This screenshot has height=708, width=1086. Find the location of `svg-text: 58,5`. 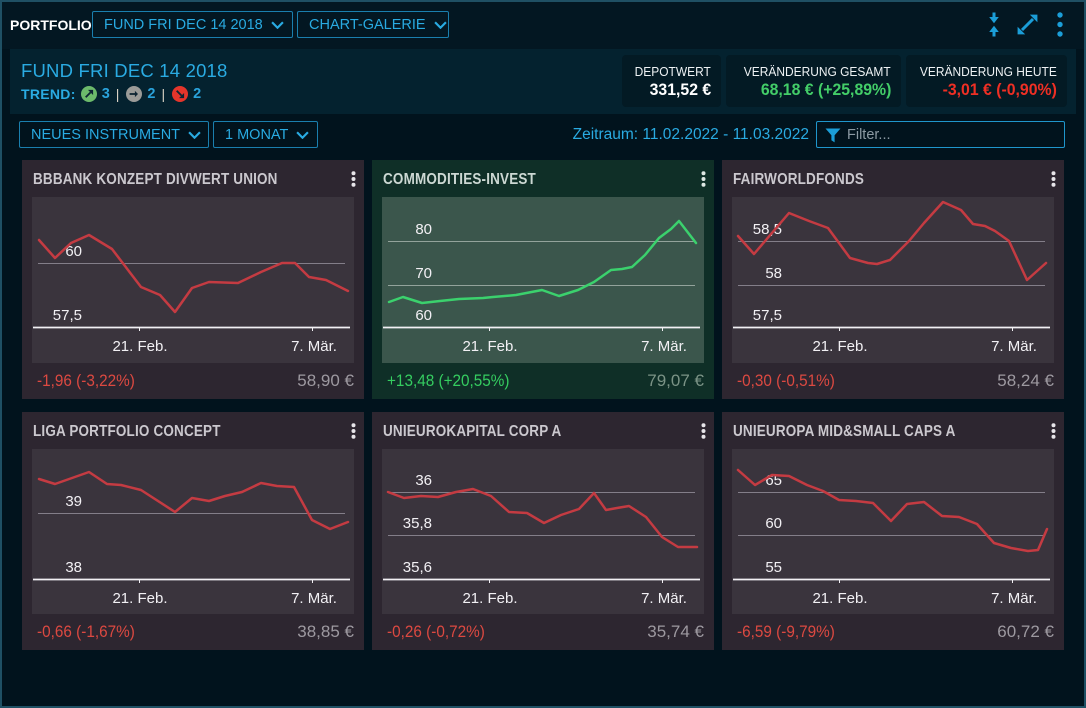

svg-text: 58,5 is located at coordinates (767, 229).